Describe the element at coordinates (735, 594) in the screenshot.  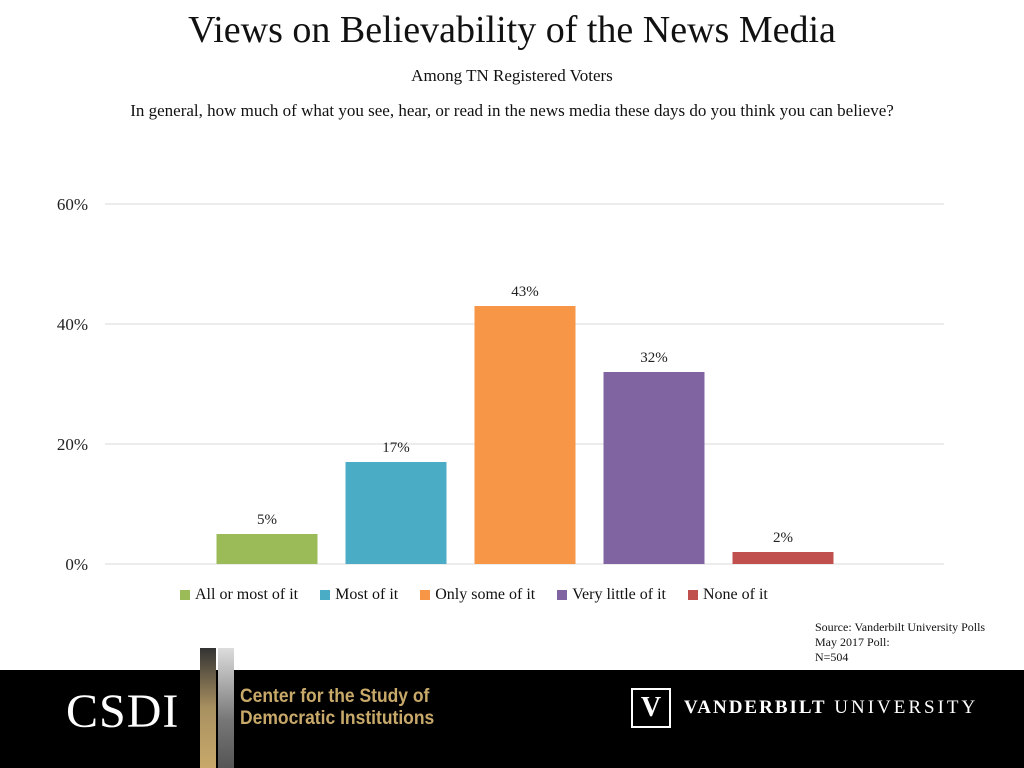
I see `legend-label: None of it` at that location.